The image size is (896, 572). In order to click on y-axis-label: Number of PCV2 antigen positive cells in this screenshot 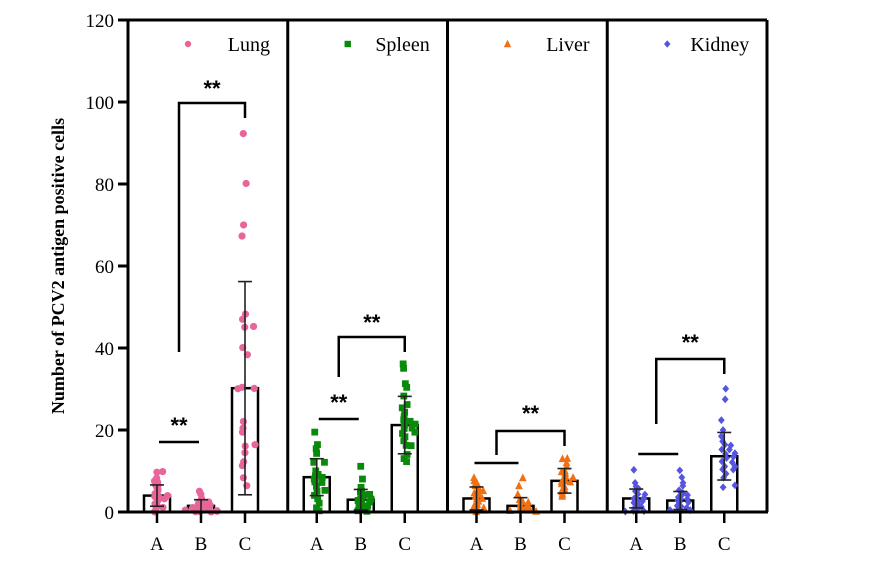, I will do `click(58, 266)`.